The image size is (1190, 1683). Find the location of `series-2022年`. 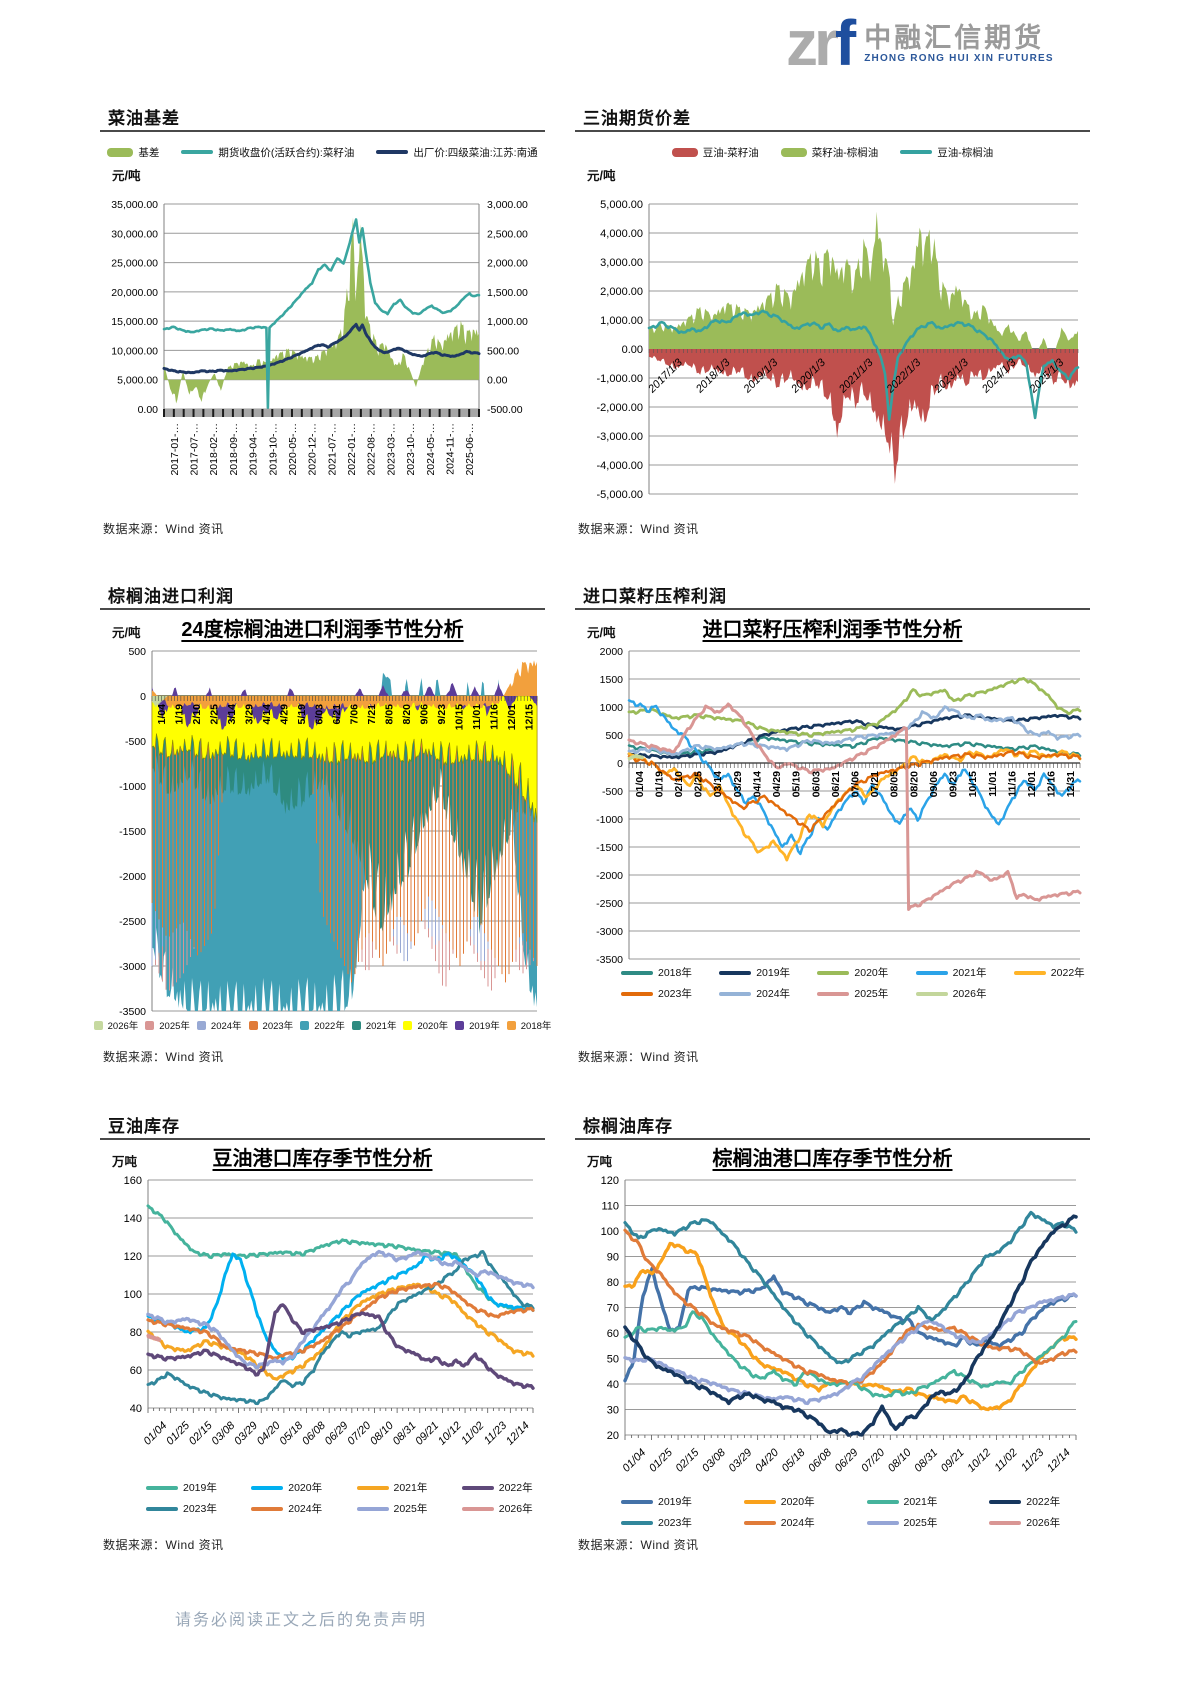

series-2022年 is located at coordinates (340, 1346).